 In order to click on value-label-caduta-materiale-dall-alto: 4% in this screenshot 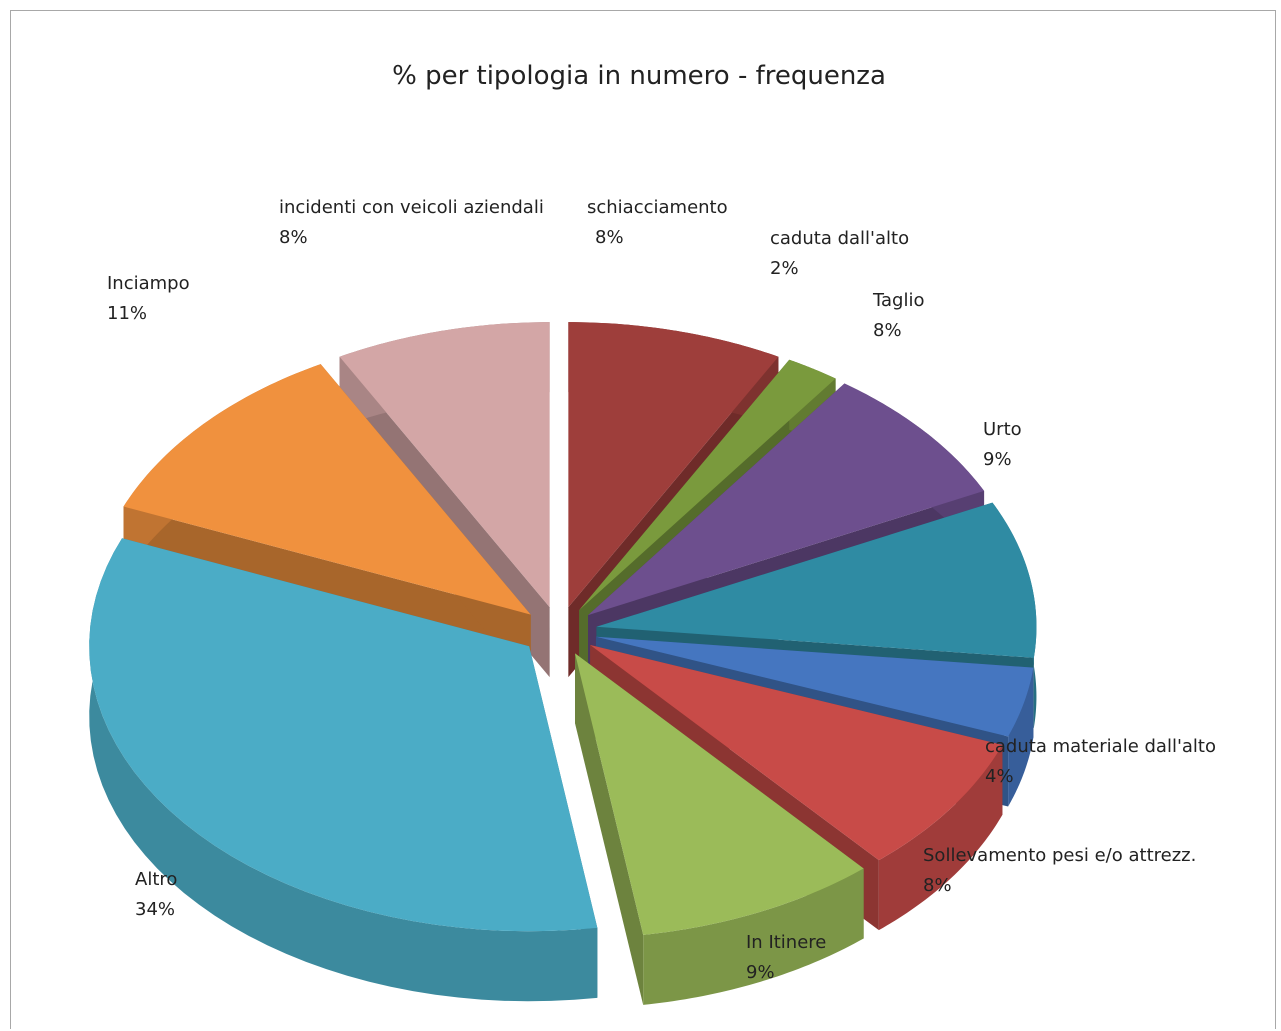, I will do `click(999, 776)`.